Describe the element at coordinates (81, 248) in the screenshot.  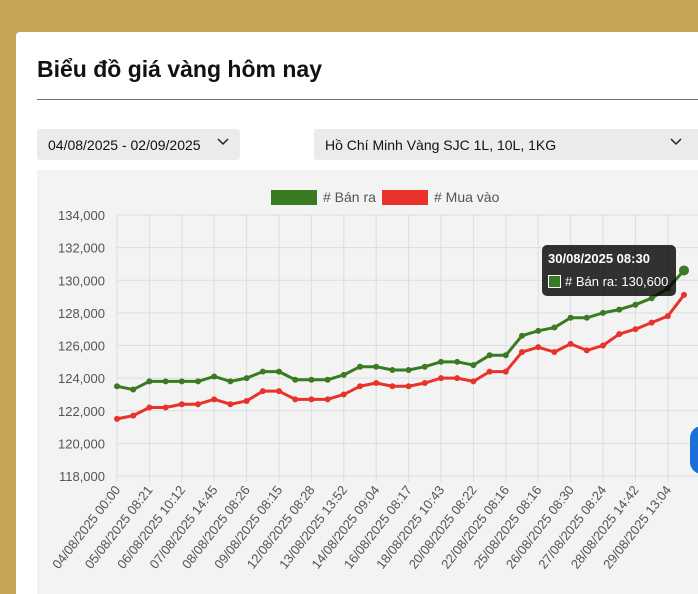
I see `y-tick-label: 132,000` at that location.